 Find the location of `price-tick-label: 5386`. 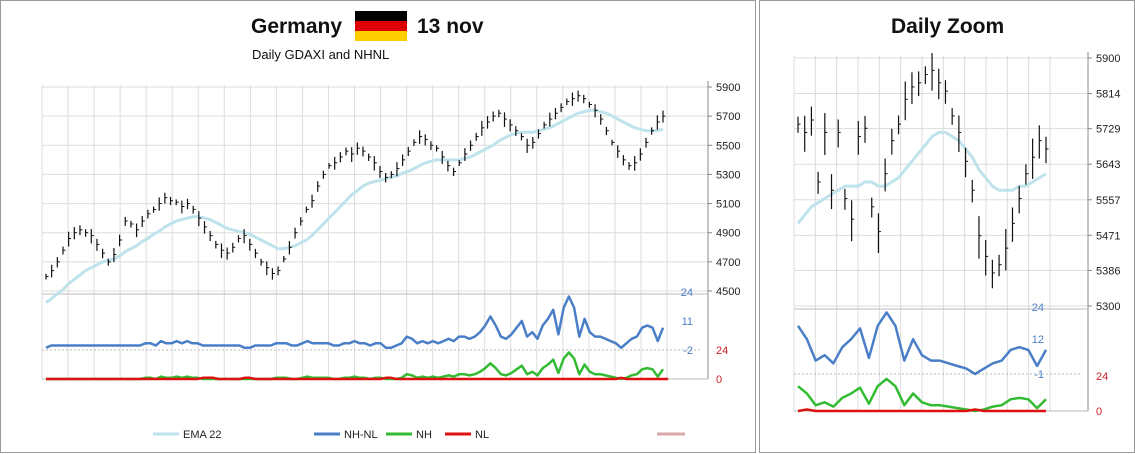

price-tick-label: 5386 is located at coordinates (1108, 271).